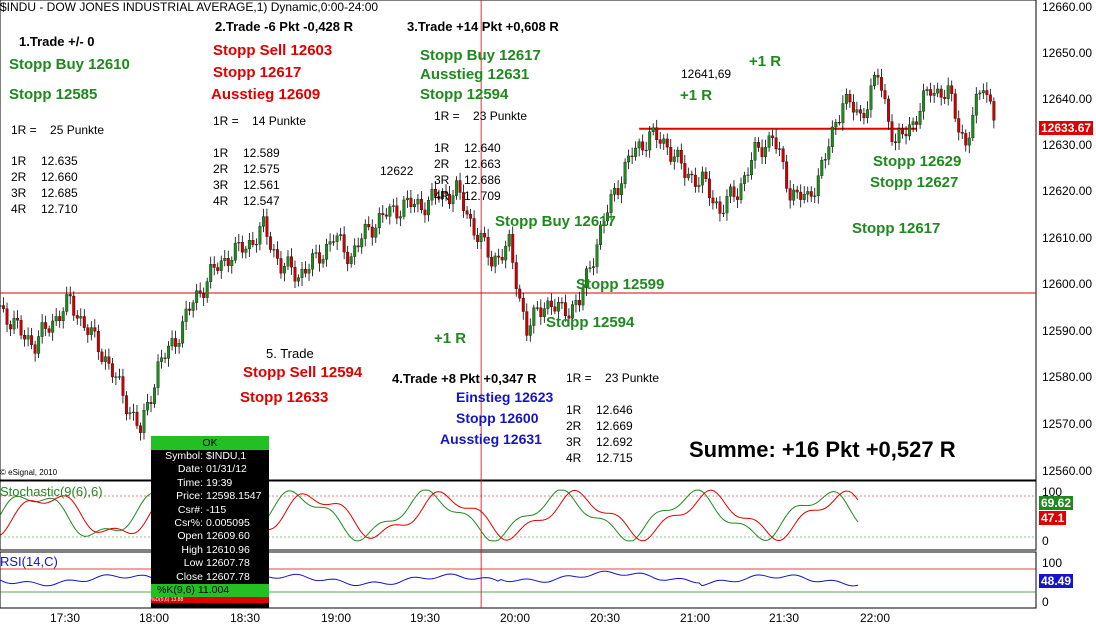 The width and height of the screenshot is (1096, 627). What do you see at coordinates (210, 536) in the screenshot?
I see `info-row: Open 12609.60` at bounding box center [210, 536].